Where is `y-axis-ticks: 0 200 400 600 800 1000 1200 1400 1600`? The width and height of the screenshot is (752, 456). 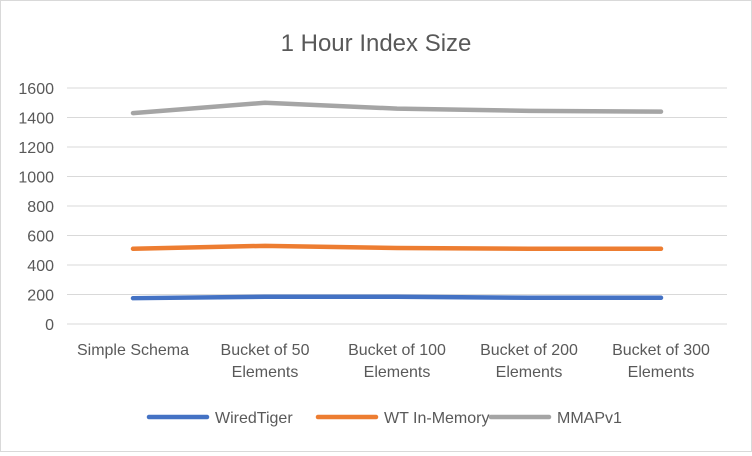 y-axis-ticks: 0 200 400 600 800 1000 1200 1400 1600 is located at coordinates (36, 207).